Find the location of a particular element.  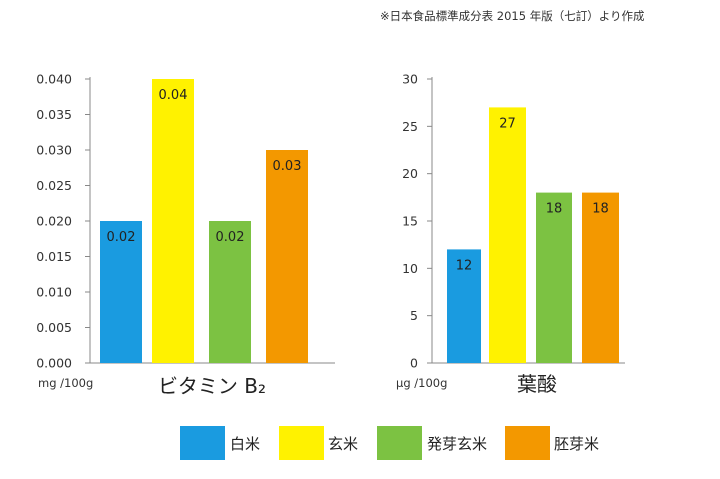

source-note: ※日本食品標準成分表 2015 年版（七訂）より作成 is located at coordinates (512, 16).